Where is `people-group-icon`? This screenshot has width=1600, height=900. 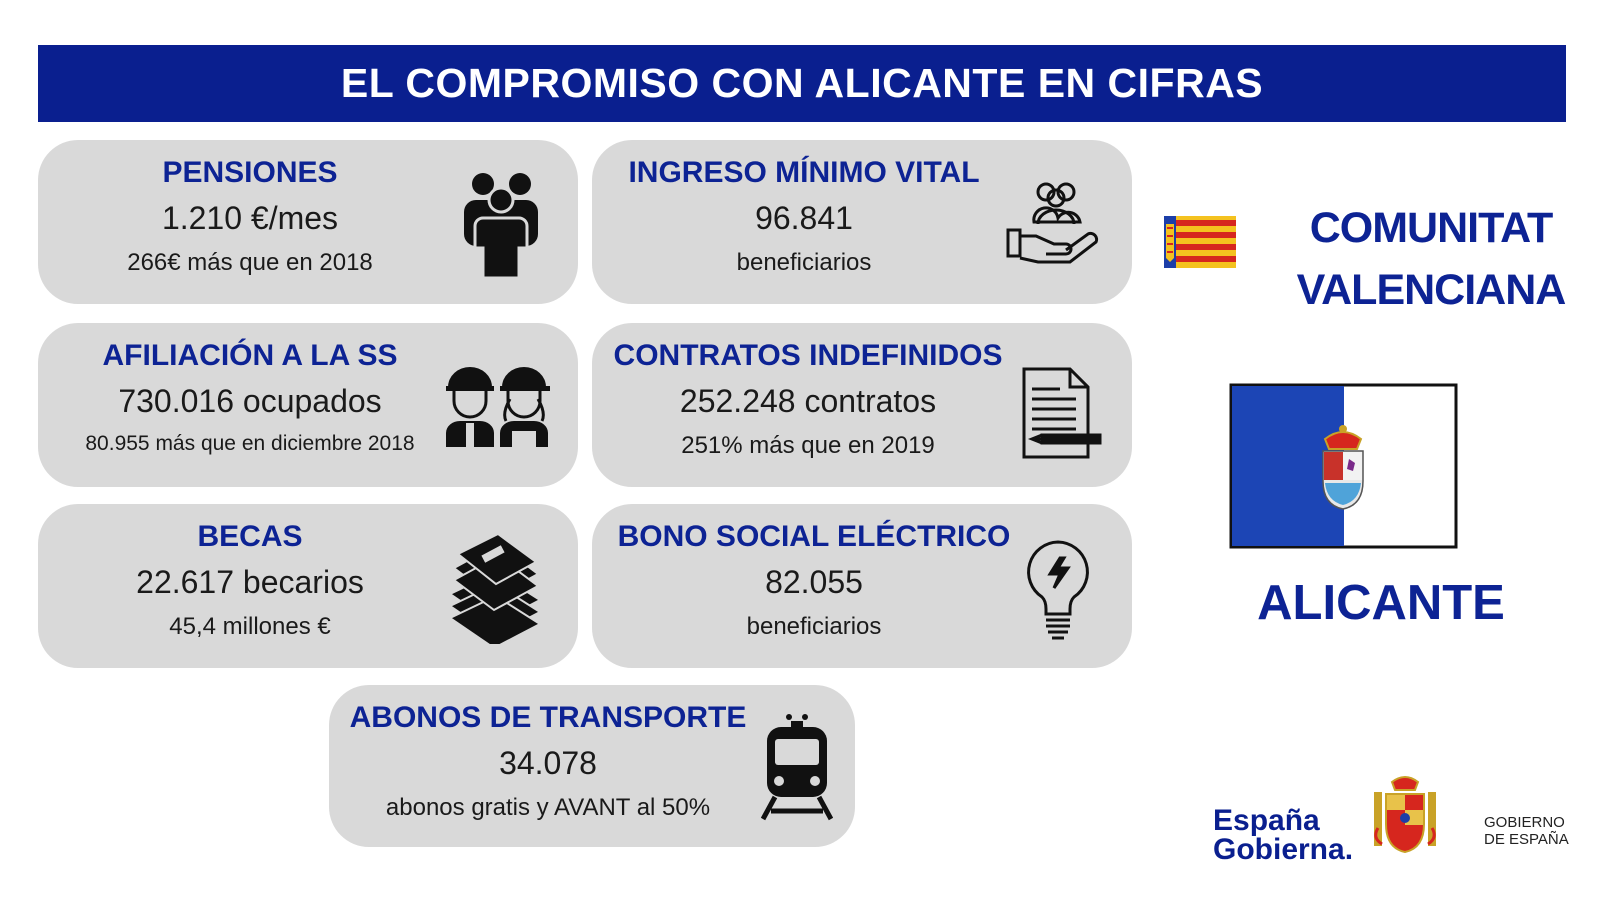
people-group-icon is located at coordinates (501, 226).